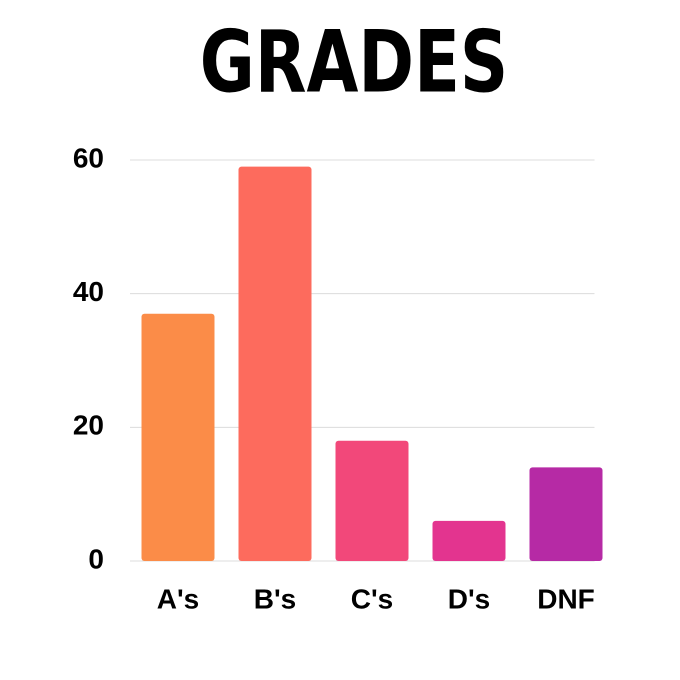 This screenshot has height=680, width=680. Describe the element at coordinates (88, 425) in the screenshot. I see `y-tick-label: 20` at that location.